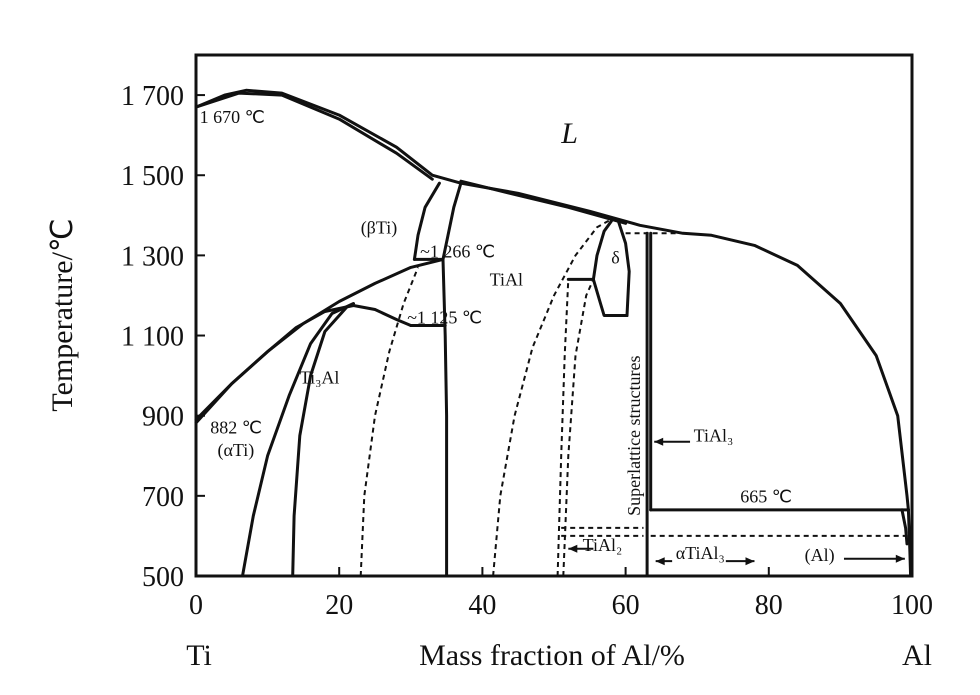 This screenshot has height=695, width=980. What do you see at coordinates (314, 136) in the screenshot?
I see `phase-boundary-solidus-left` at bounding box center [314, 136].